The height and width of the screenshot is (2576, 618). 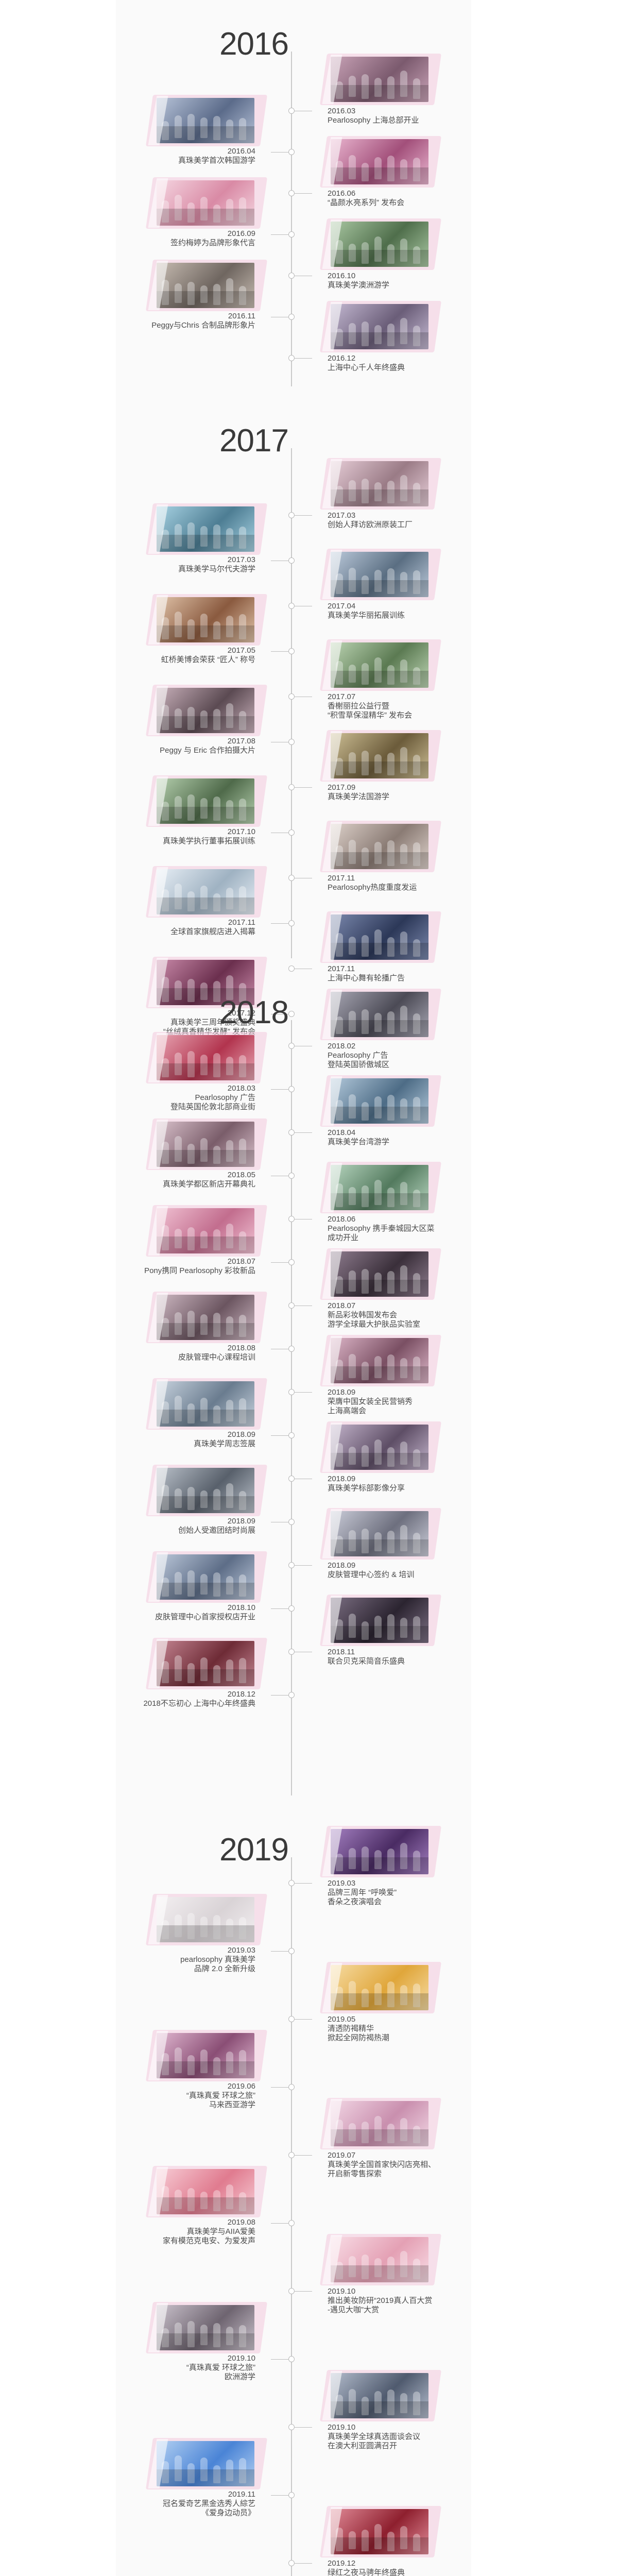 What do you see at coordinates (241, 559) in the screenshot?
I see `event-date: 2017.03` at bounding box center [241, 559].